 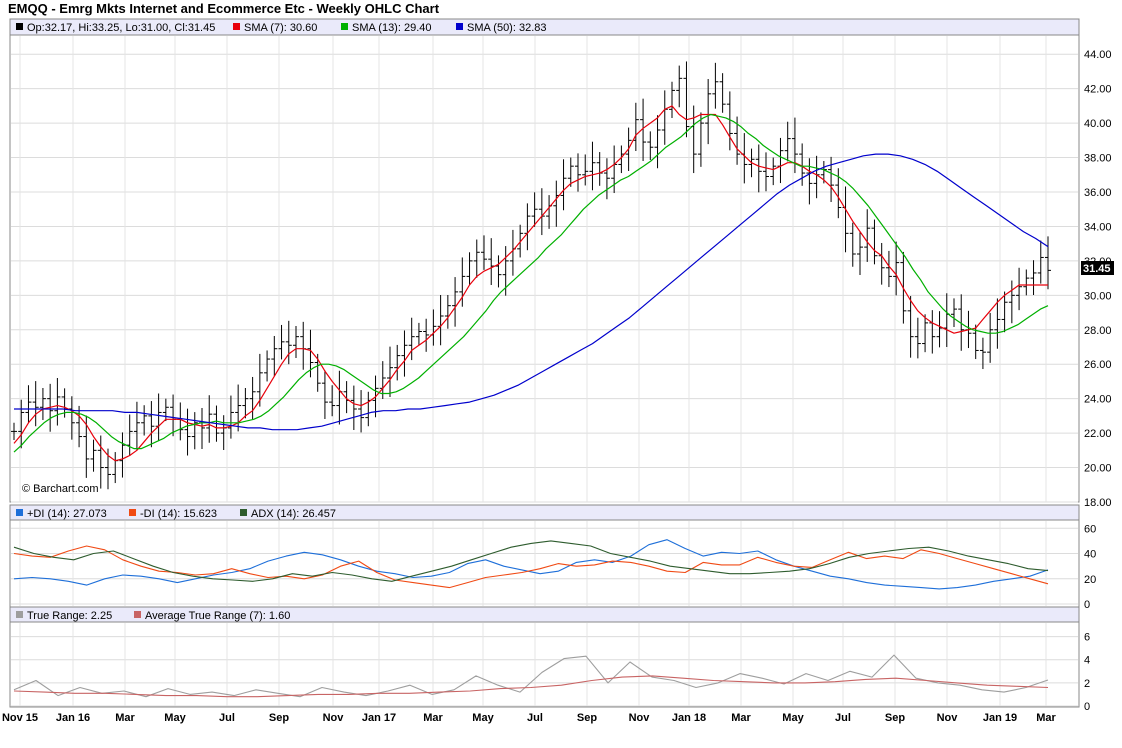 I want to click on dmi-panel-frame, so click(x=544, y=556).